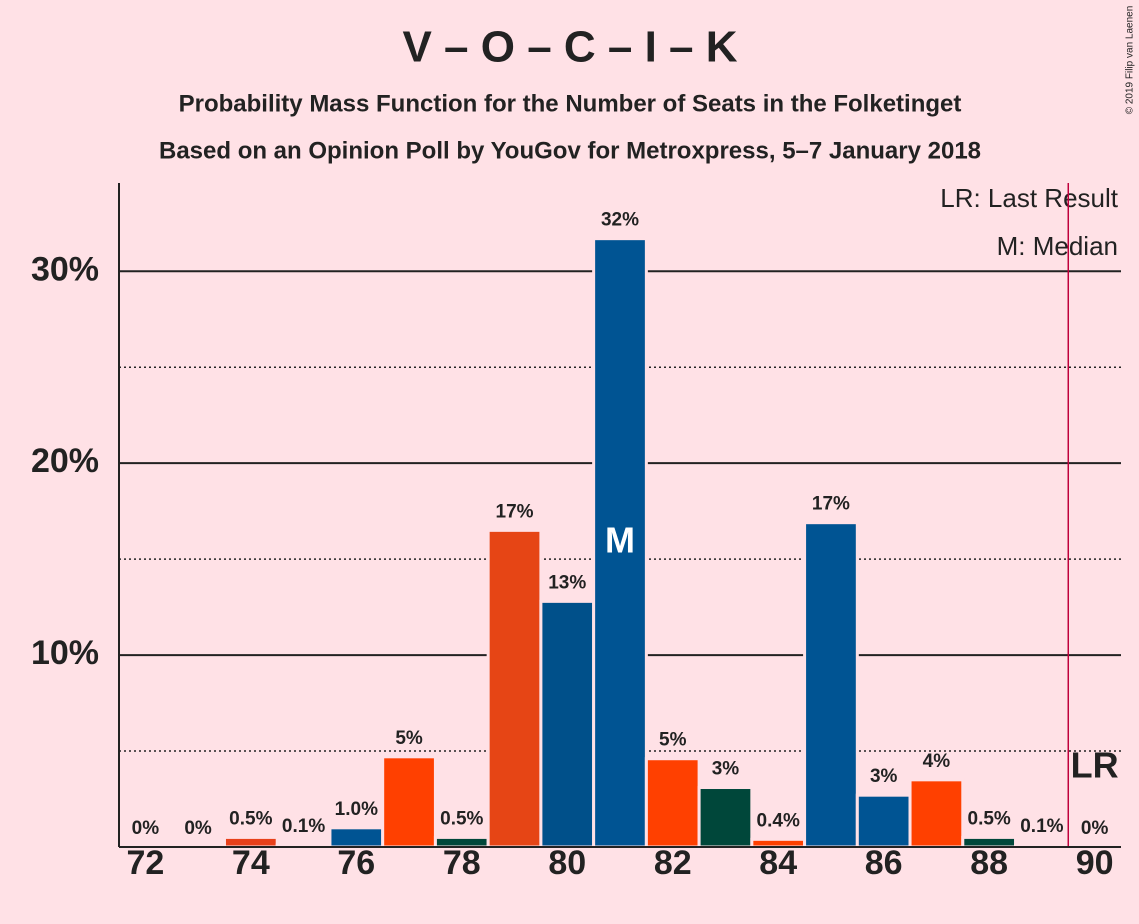  Describe the element at coordinates (65, 461) in the screenshot. I see `y-tick-label: 20%` at that location.